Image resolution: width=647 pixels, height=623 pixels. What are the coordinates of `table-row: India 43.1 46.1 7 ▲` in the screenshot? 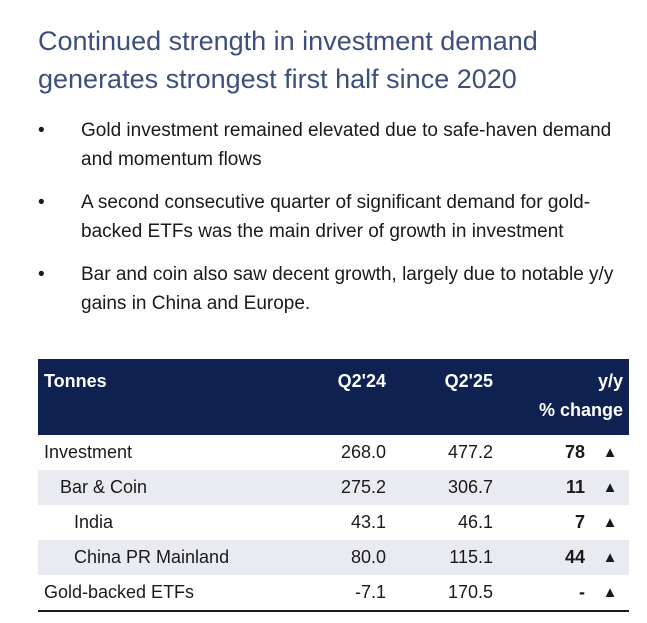 It's located at (333, 522).